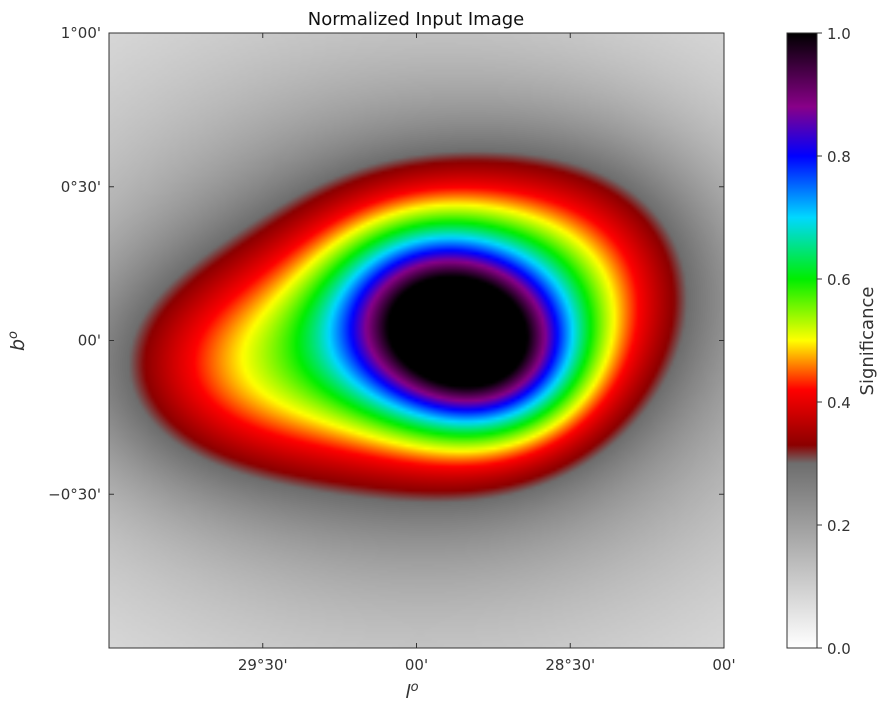 This screenshot has width=887, height=715. Describe the element at coordinates (839, 649) in the screenshot. I see `colorbar-tick-label: 0.0` at that location.